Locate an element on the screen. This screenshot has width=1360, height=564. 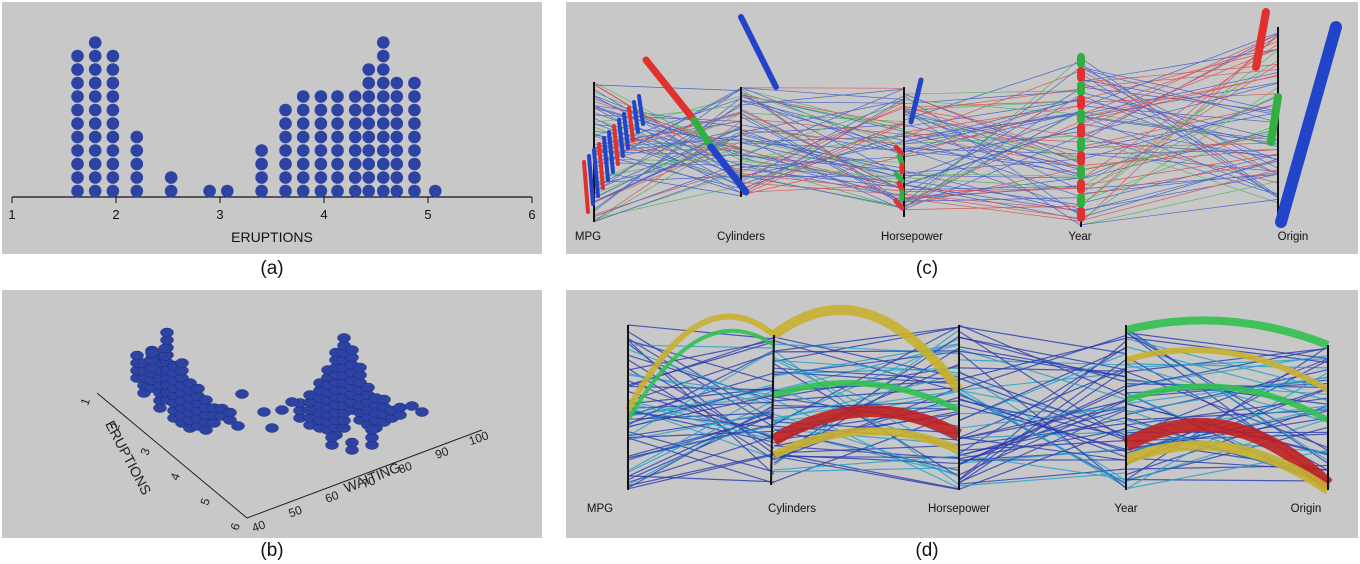
caption-d: (d) is located at coordinates (927, 550).